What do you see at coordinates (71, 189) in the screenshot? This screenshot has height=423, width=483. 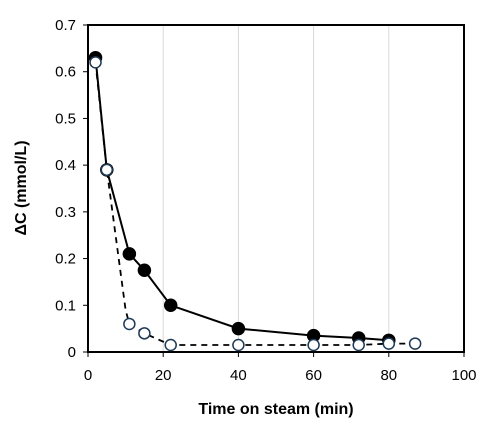 I see `y-axis-ticks: 0 0.1 0.2 0.3 0.4 0.5 0.6 0.7` at bounding box center [71, 189].